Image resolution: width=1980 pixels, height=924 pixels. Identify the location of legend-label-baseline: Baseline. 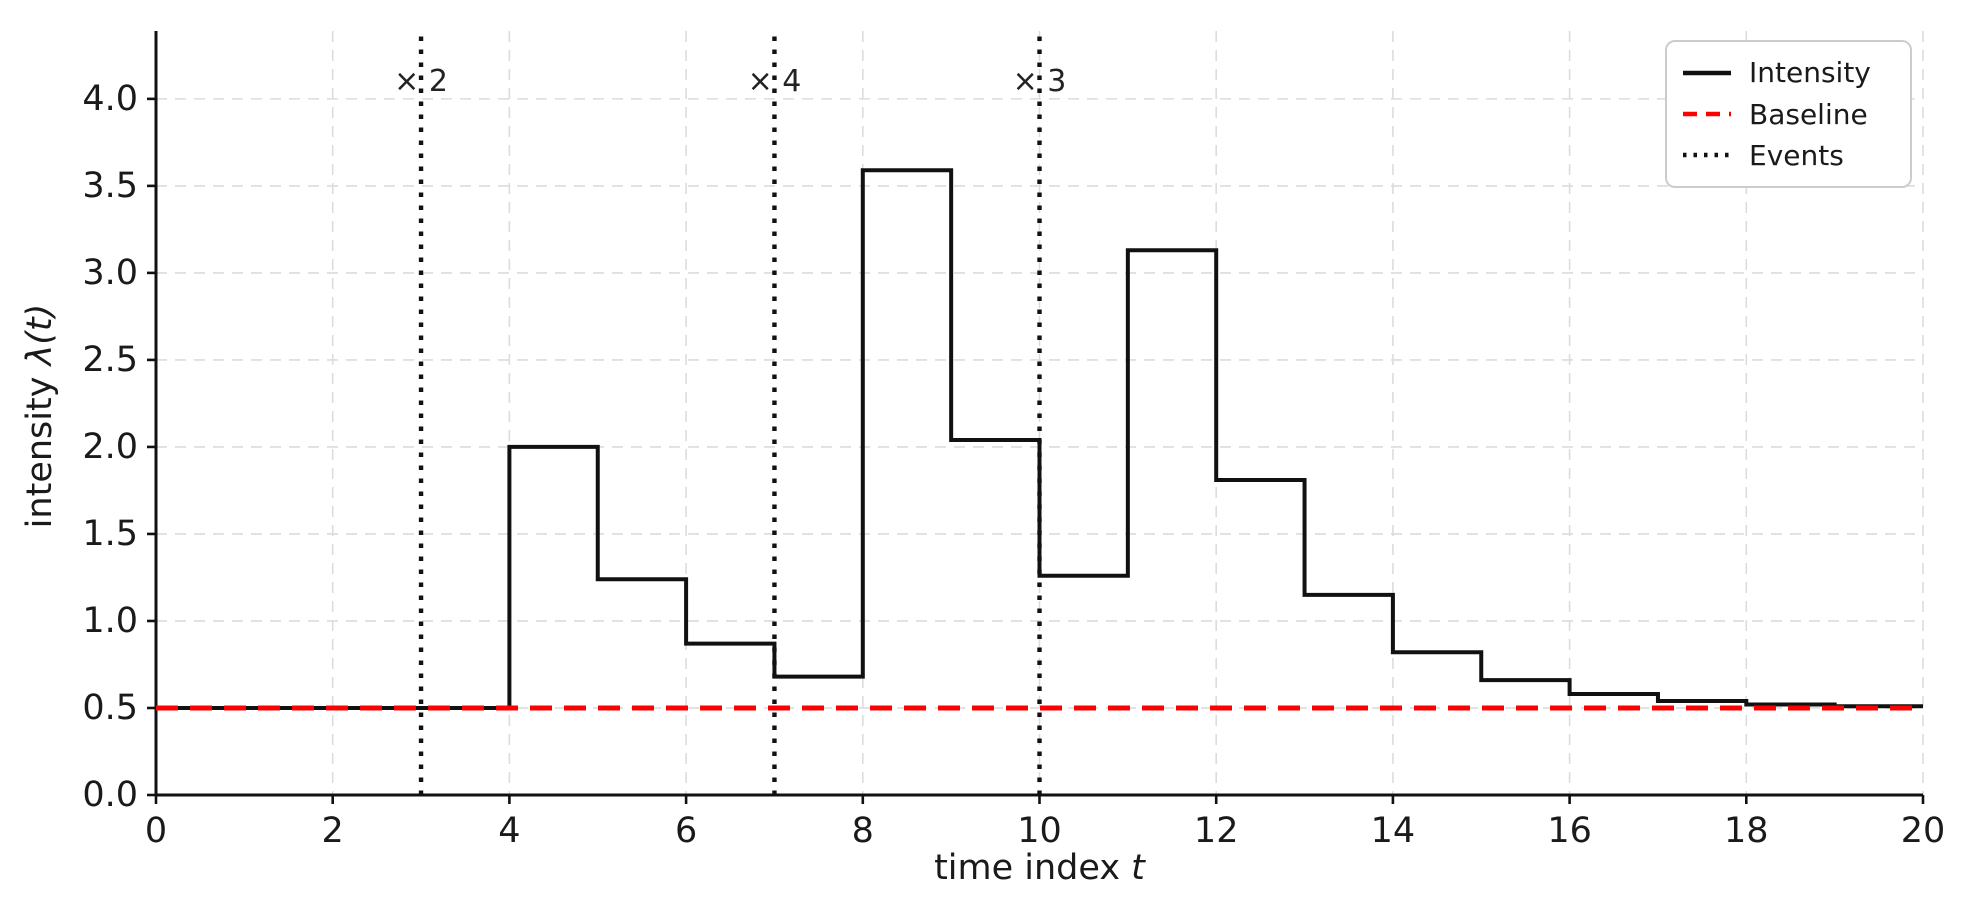
(1808, 114).